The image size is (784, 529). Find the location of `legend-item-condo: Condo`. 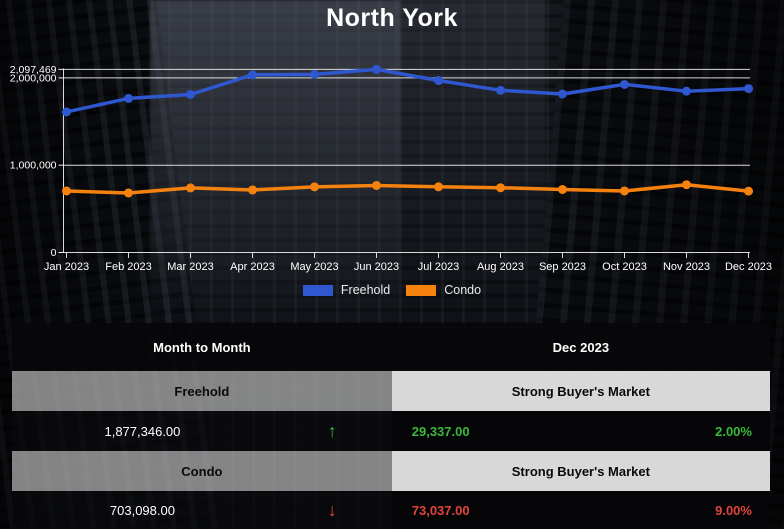

legend-item-condo: Condo is located at coordinates (443, 290).